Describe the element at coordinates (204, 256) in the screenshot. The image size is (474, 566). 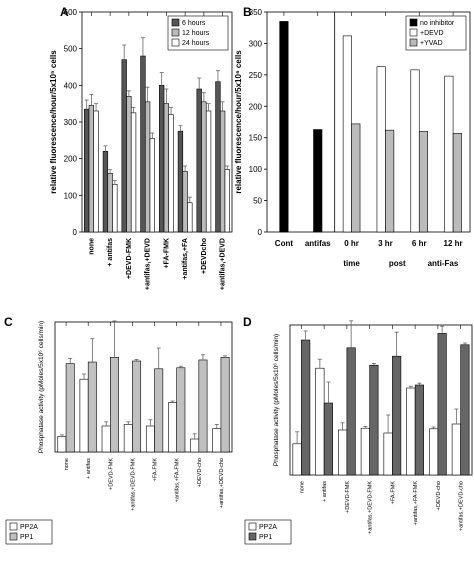
I see `x-tick-label: +DEVDcho` at that location.